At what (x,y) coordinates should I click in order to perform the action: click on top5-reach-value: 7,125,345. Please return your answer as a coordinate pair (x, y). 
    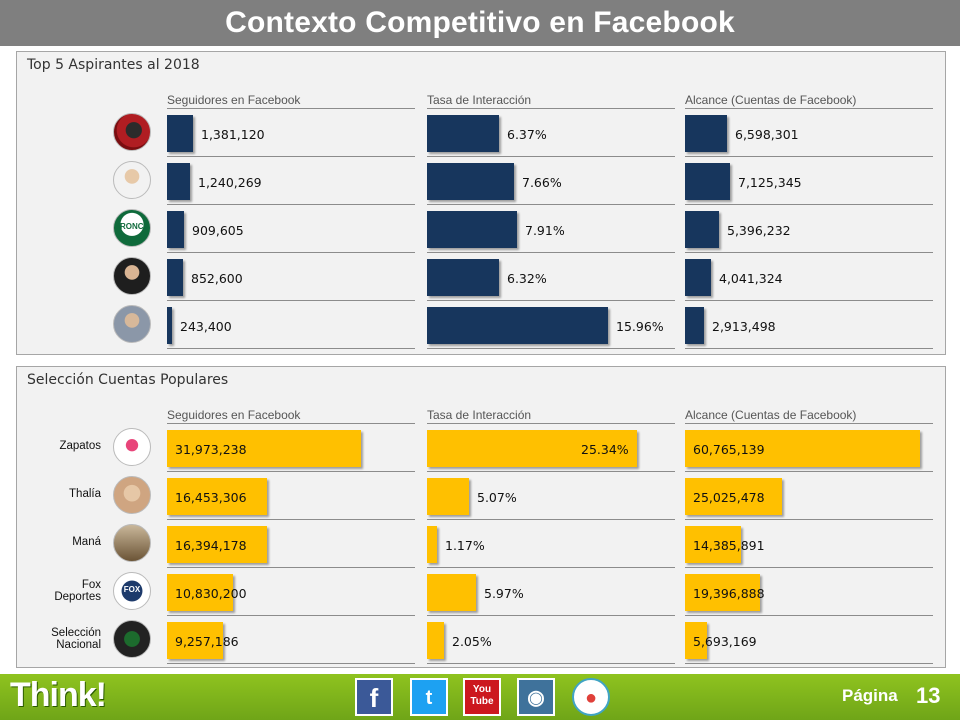
    Looking at the image, I should click on (770, 182).